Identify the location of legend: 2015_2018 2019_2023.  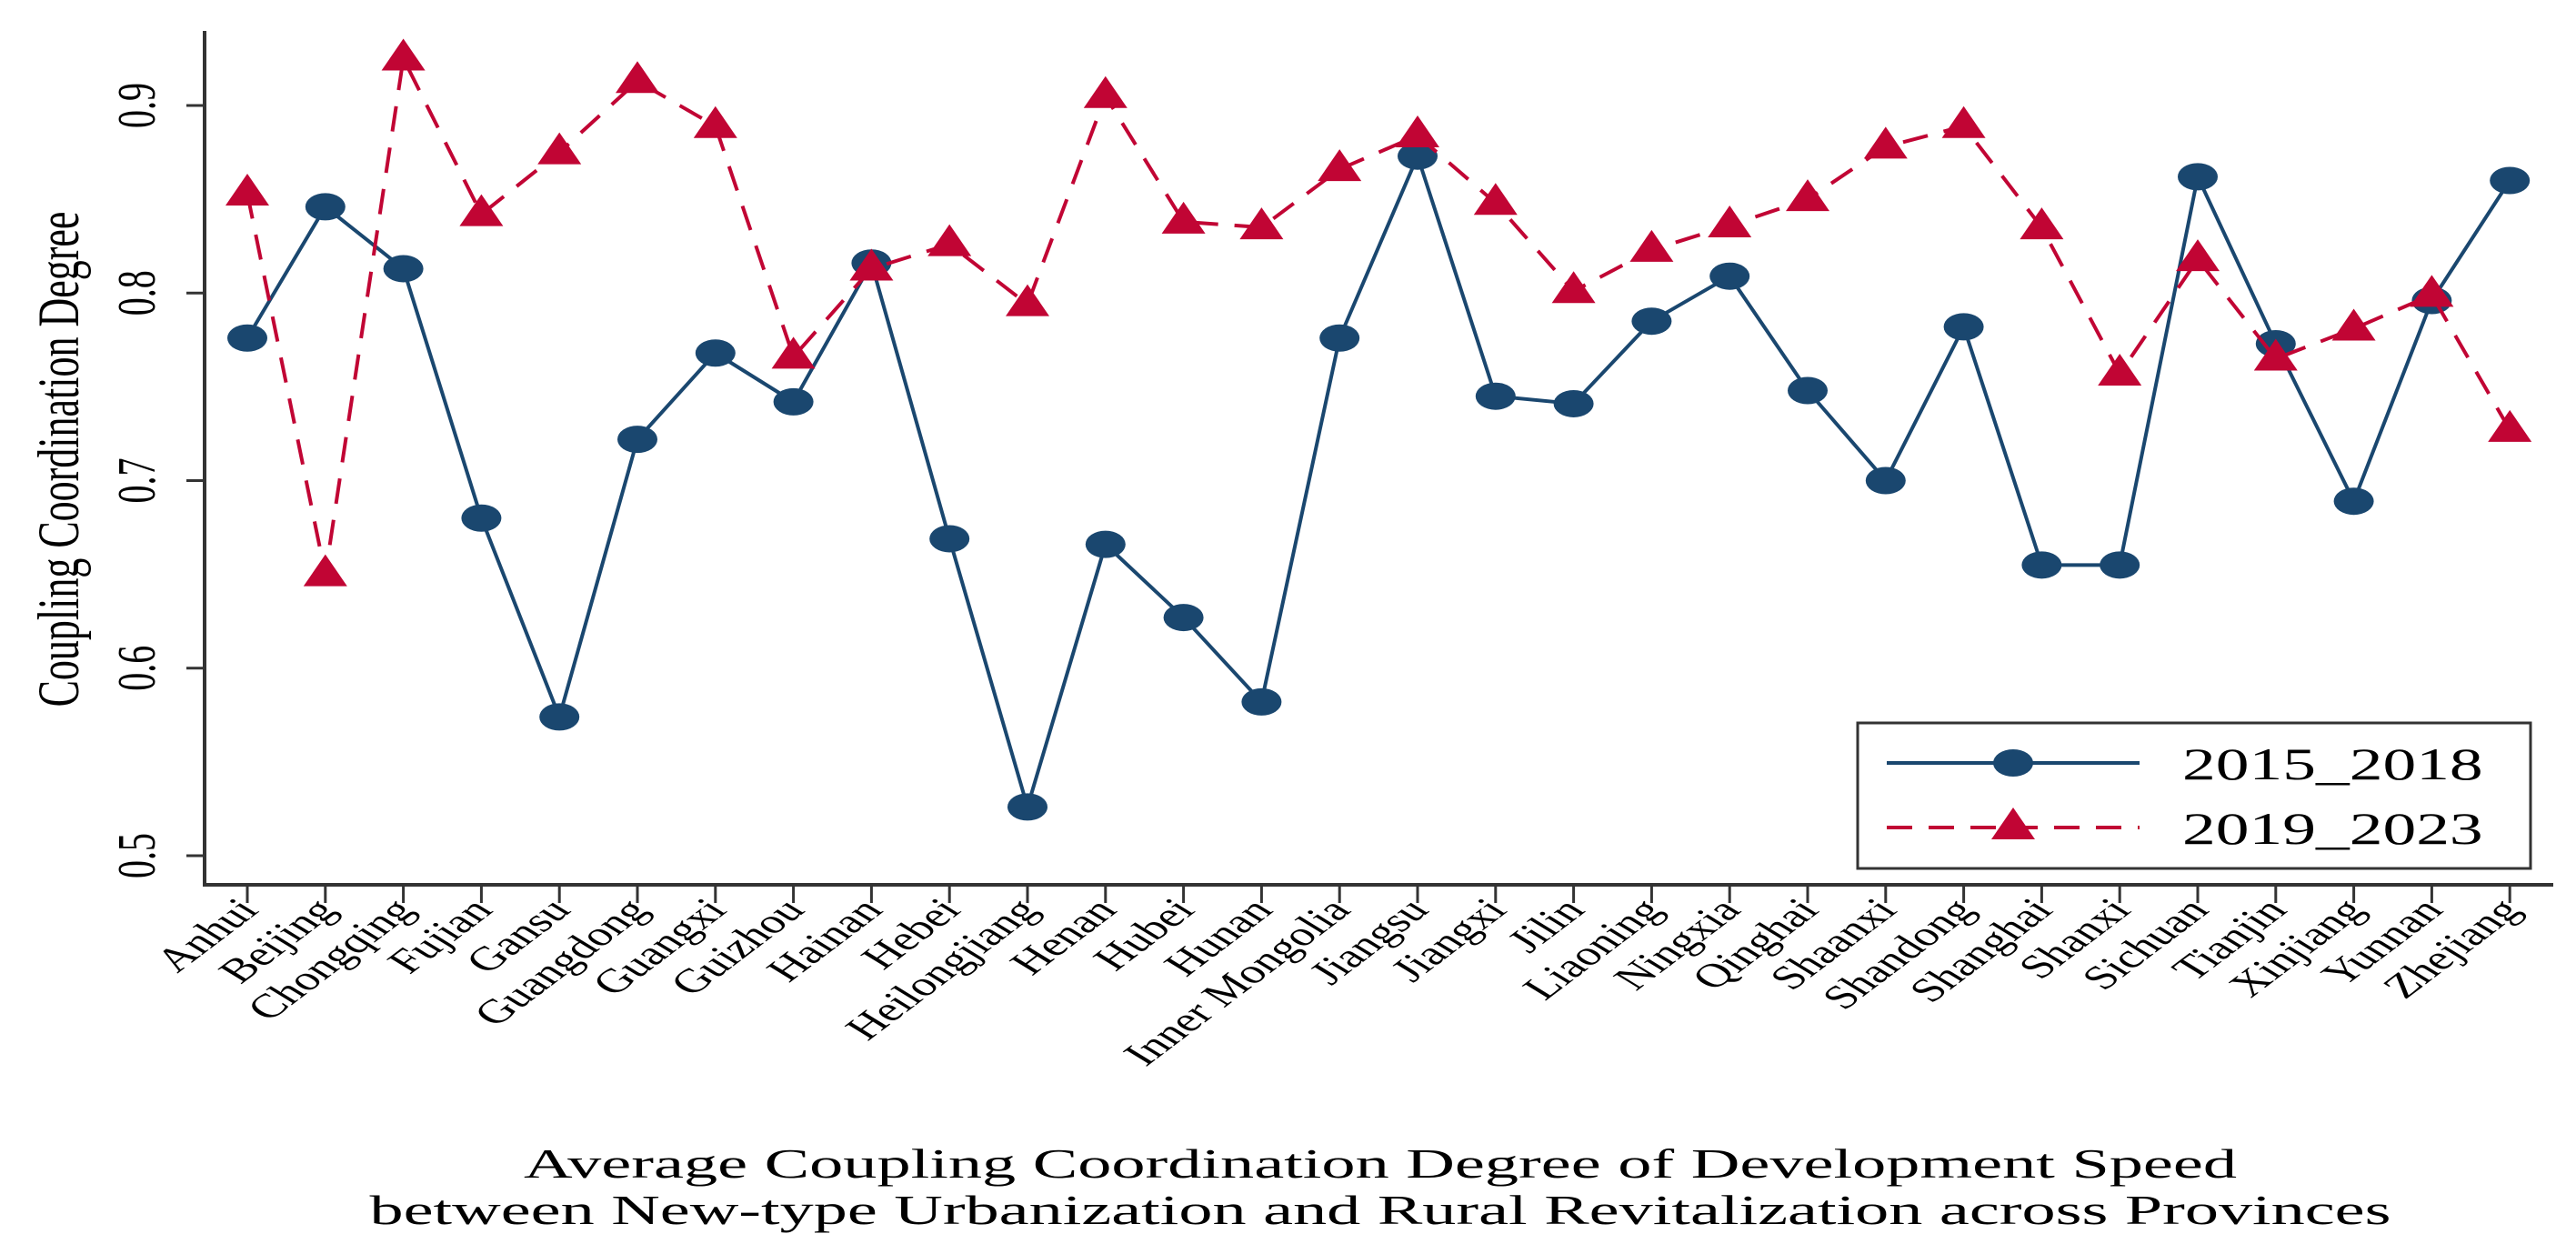
(2194, 795).